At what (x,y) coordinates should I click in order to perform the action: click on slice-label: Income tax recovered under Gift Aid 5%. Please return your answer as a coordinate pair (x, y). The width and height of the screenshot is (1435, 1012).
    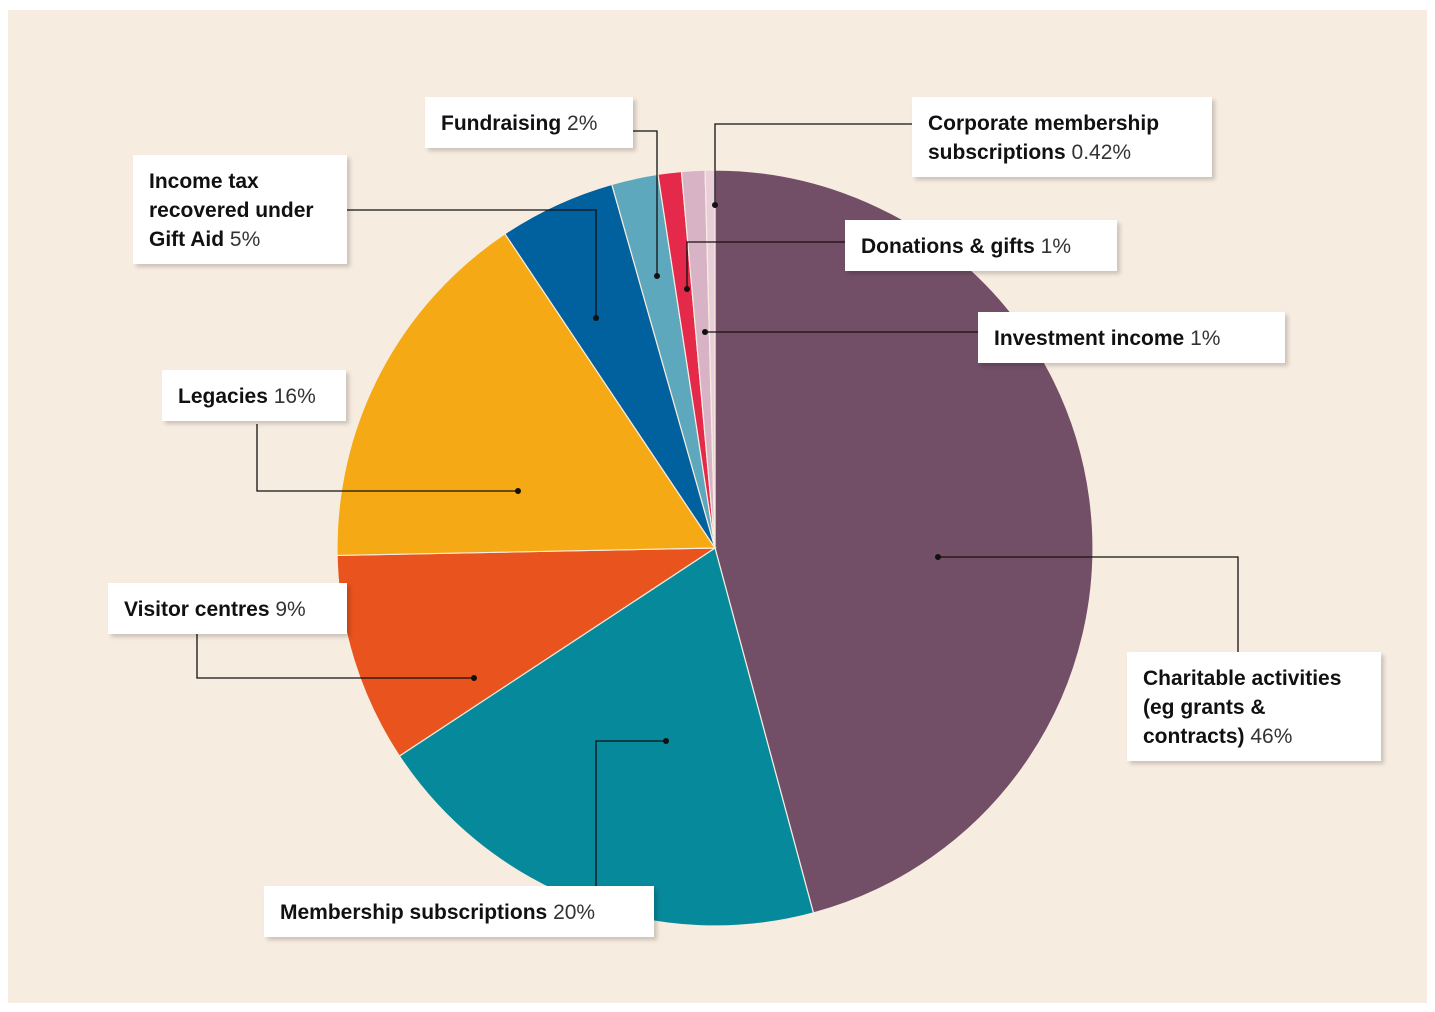
    Looking at the image, I should click on (240, 209).